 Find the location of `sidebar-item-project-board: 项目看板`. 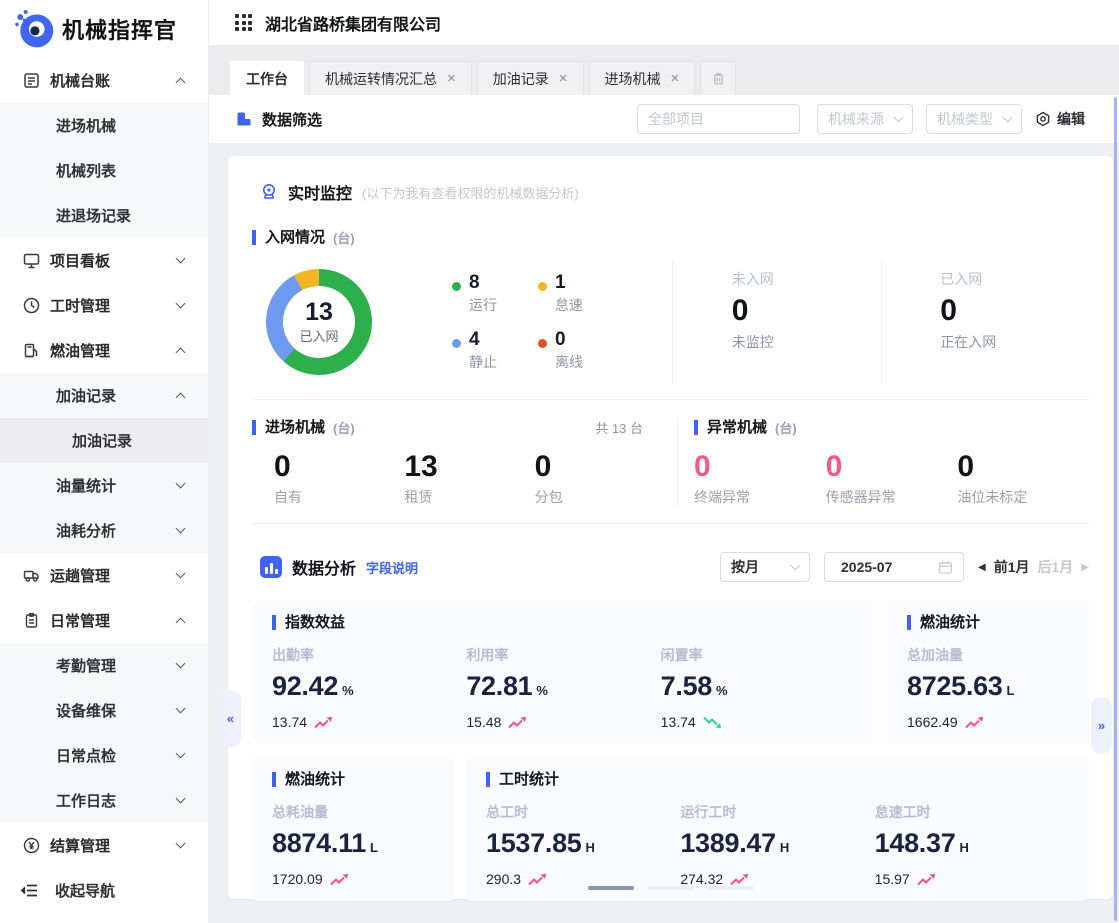

sidebar-item-project-board: 项目看板 is located at coordinates (104, 260).